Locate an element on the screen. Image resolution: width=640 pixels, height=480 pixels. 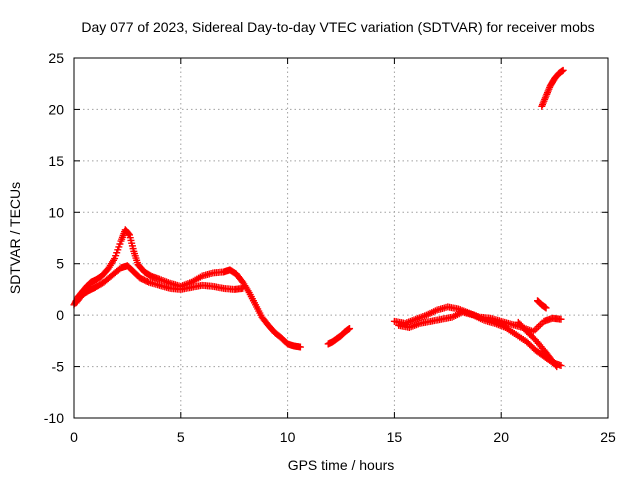
y-axis-label: SDTVAR / TECUs is located at coordinates (15, 238).